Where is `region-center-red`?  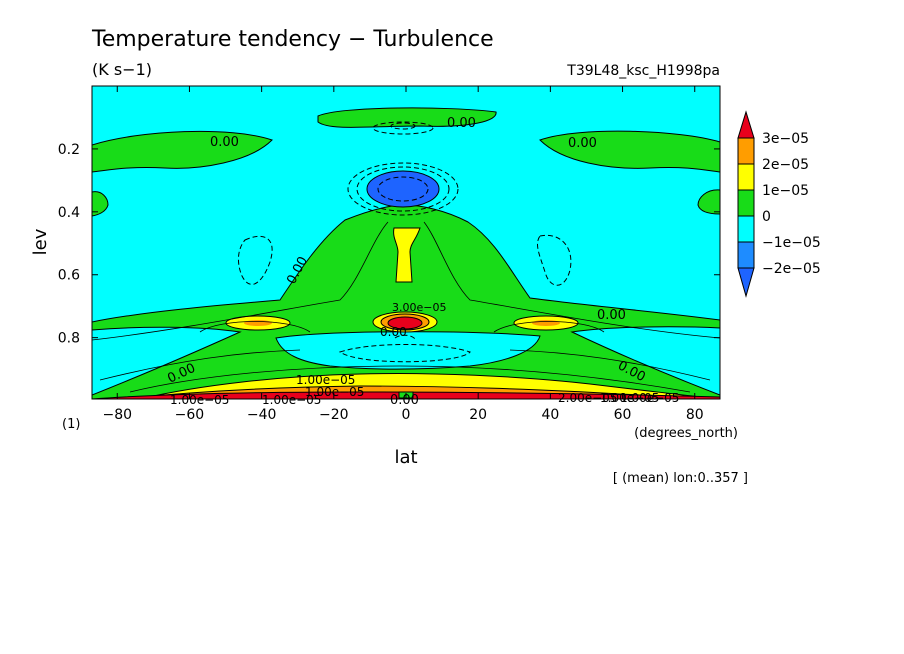
region-center-red is located at coordinates (405, 323).